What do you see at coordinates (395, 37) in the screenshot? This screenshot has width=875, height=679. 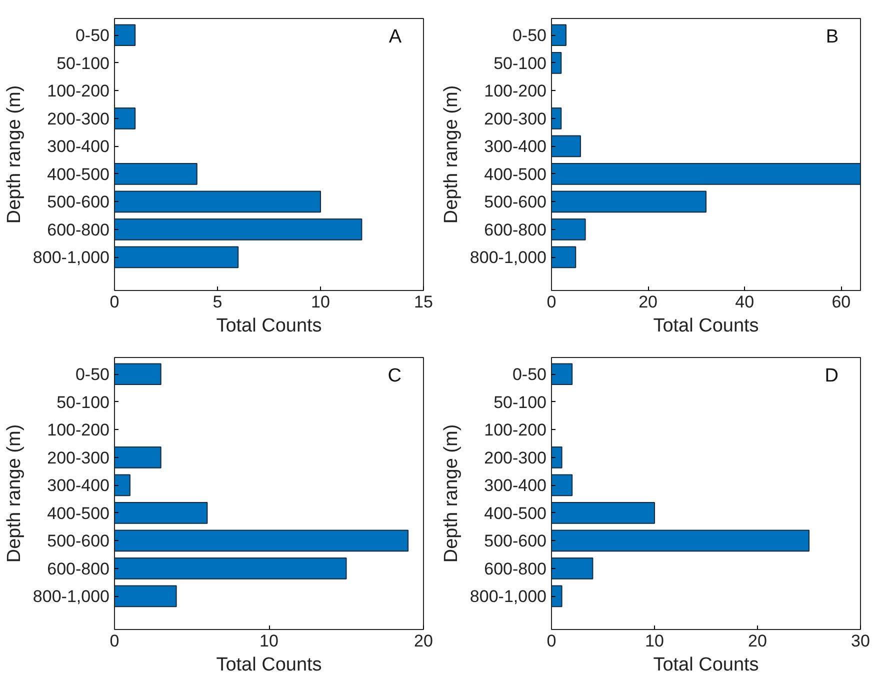 I see `annotation: A` at bounding box center [395, 37].